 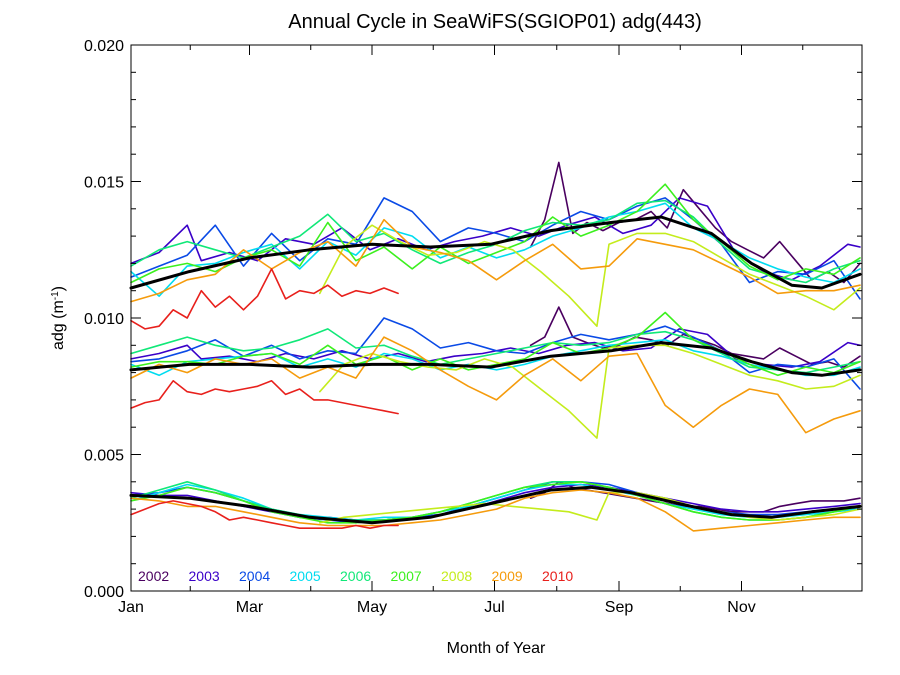 I want to click on climatology-lower-line, so click(x=495, y=505).